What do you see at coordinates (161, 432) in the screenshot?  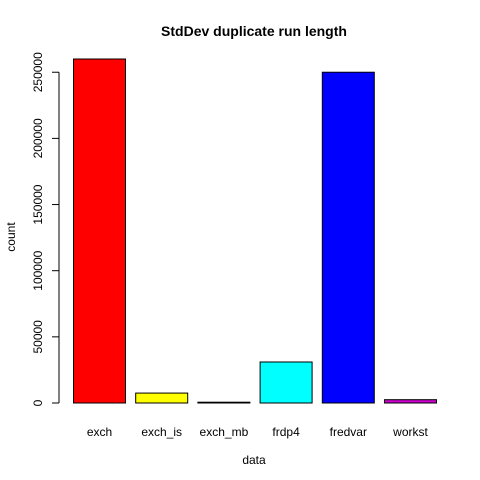 I see `x-tick-label-exch_is: exch_is` at bounding box center [161, 432].